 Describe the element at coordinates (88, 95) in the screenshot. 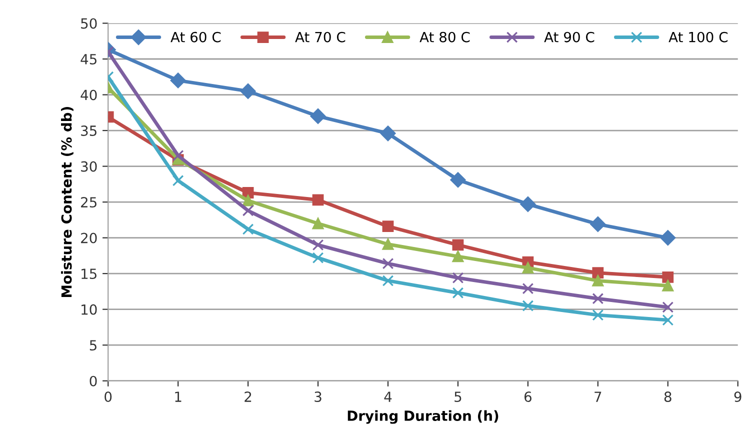

I see `y-tick-label: 40` at that location.